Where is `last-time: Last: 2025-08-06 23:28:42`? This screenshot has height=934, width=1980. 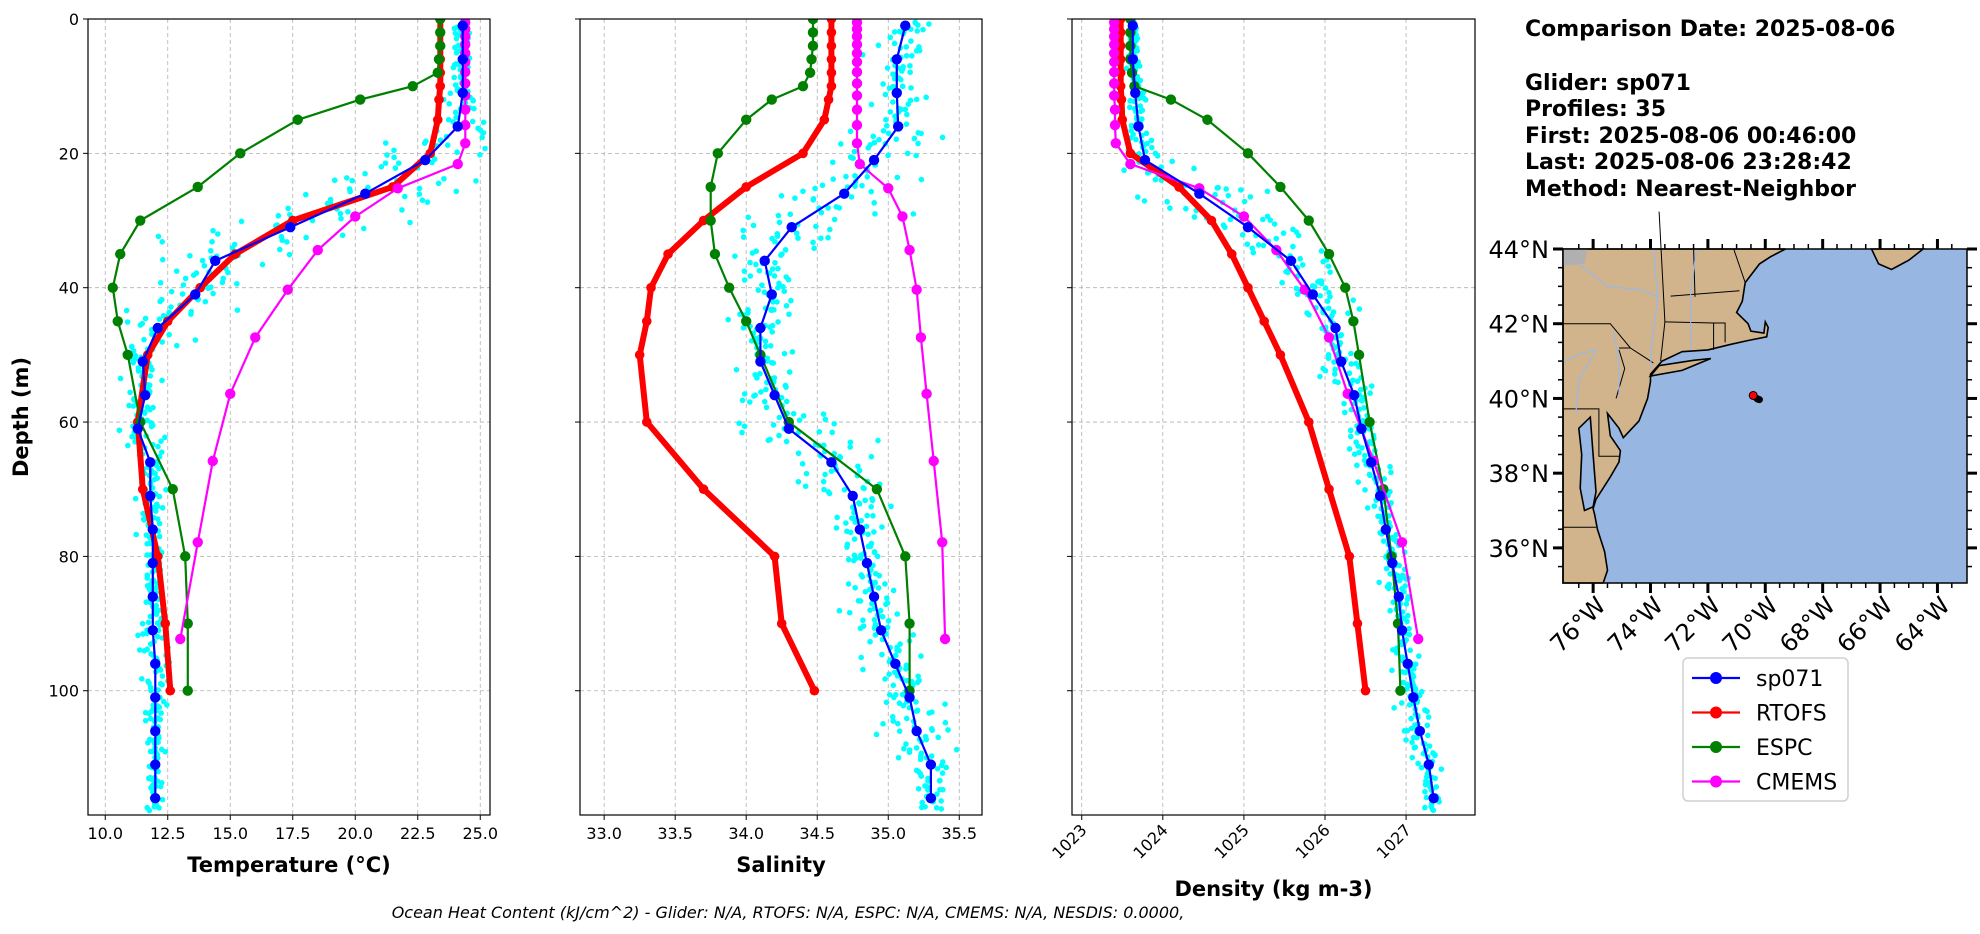
last-time: Last: 2025-08-06 23:28:42 is located at coordinates (1688, 162).